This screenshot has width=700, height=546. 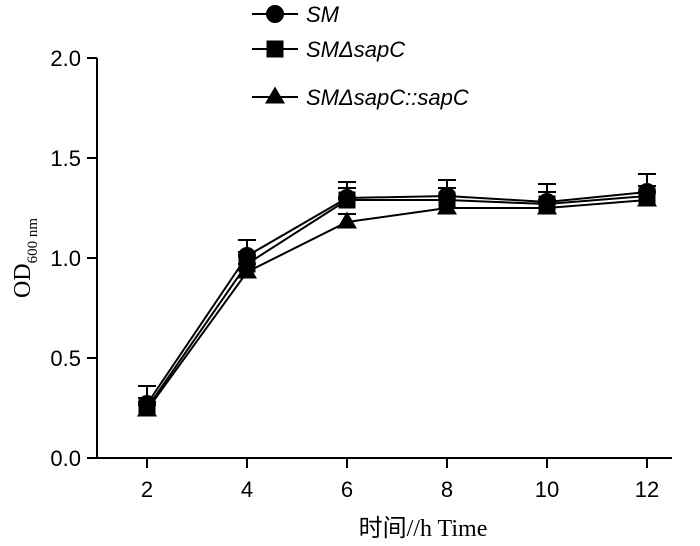 I want to click on x-ticks: 2 4 6 8 10 12, so click(x=400, y=480).